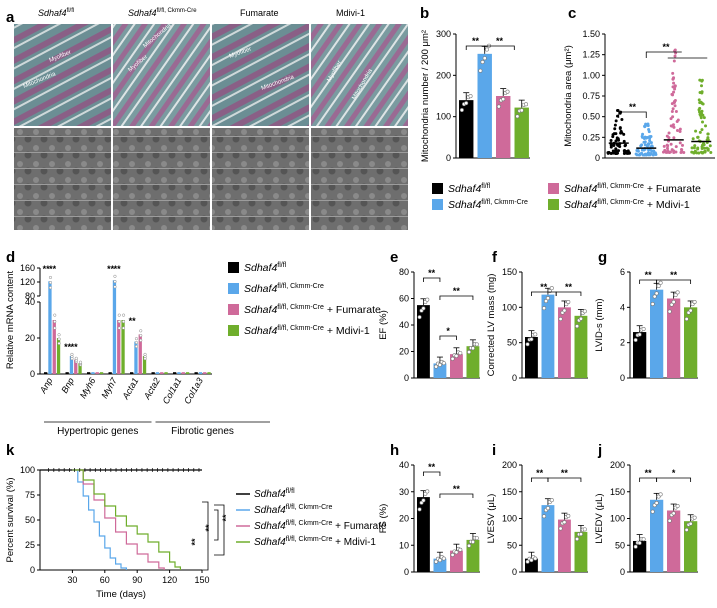 The width and height of the screenshot is (717, 608). I want to click on y-tick-label: 160, so click(27, 268).